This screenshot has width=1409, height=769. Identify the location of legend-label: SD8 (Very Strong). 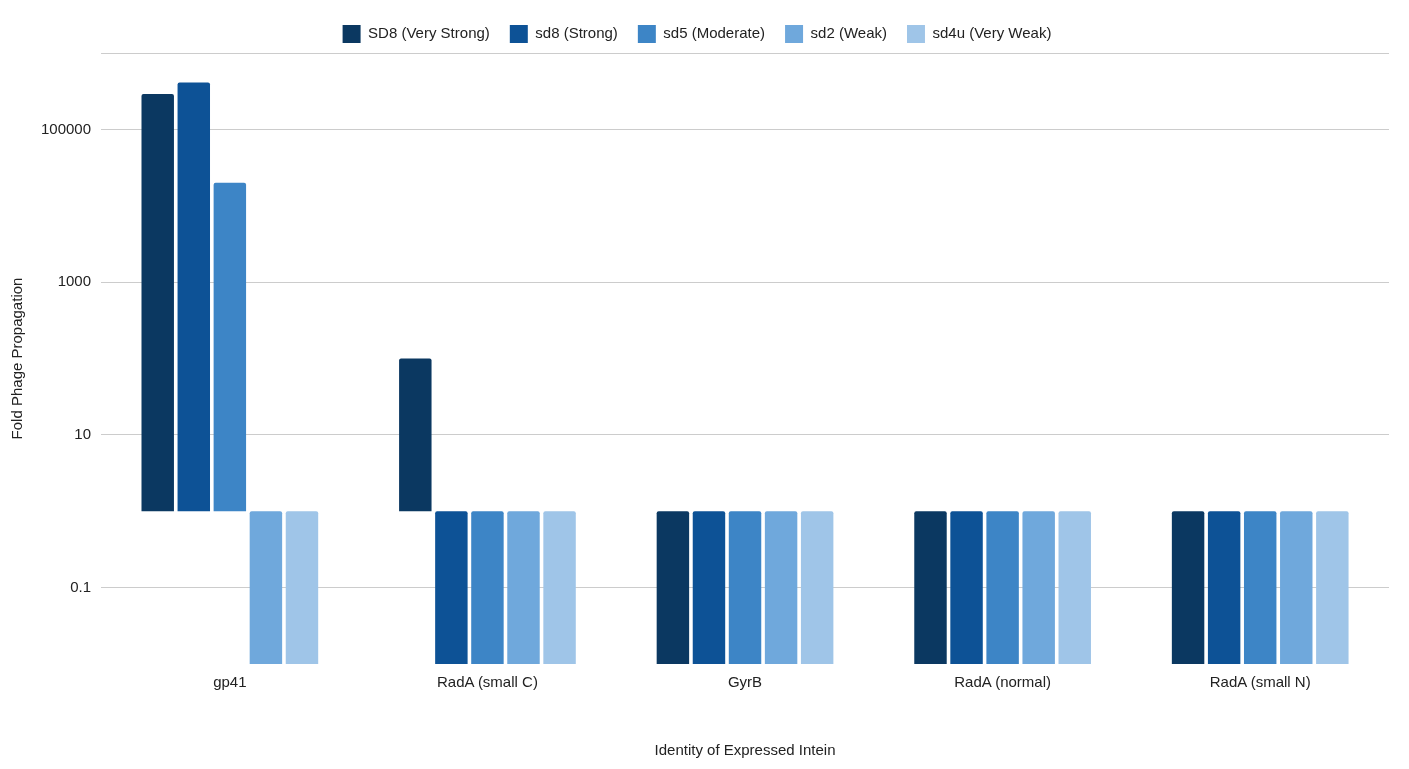
(429, 33).